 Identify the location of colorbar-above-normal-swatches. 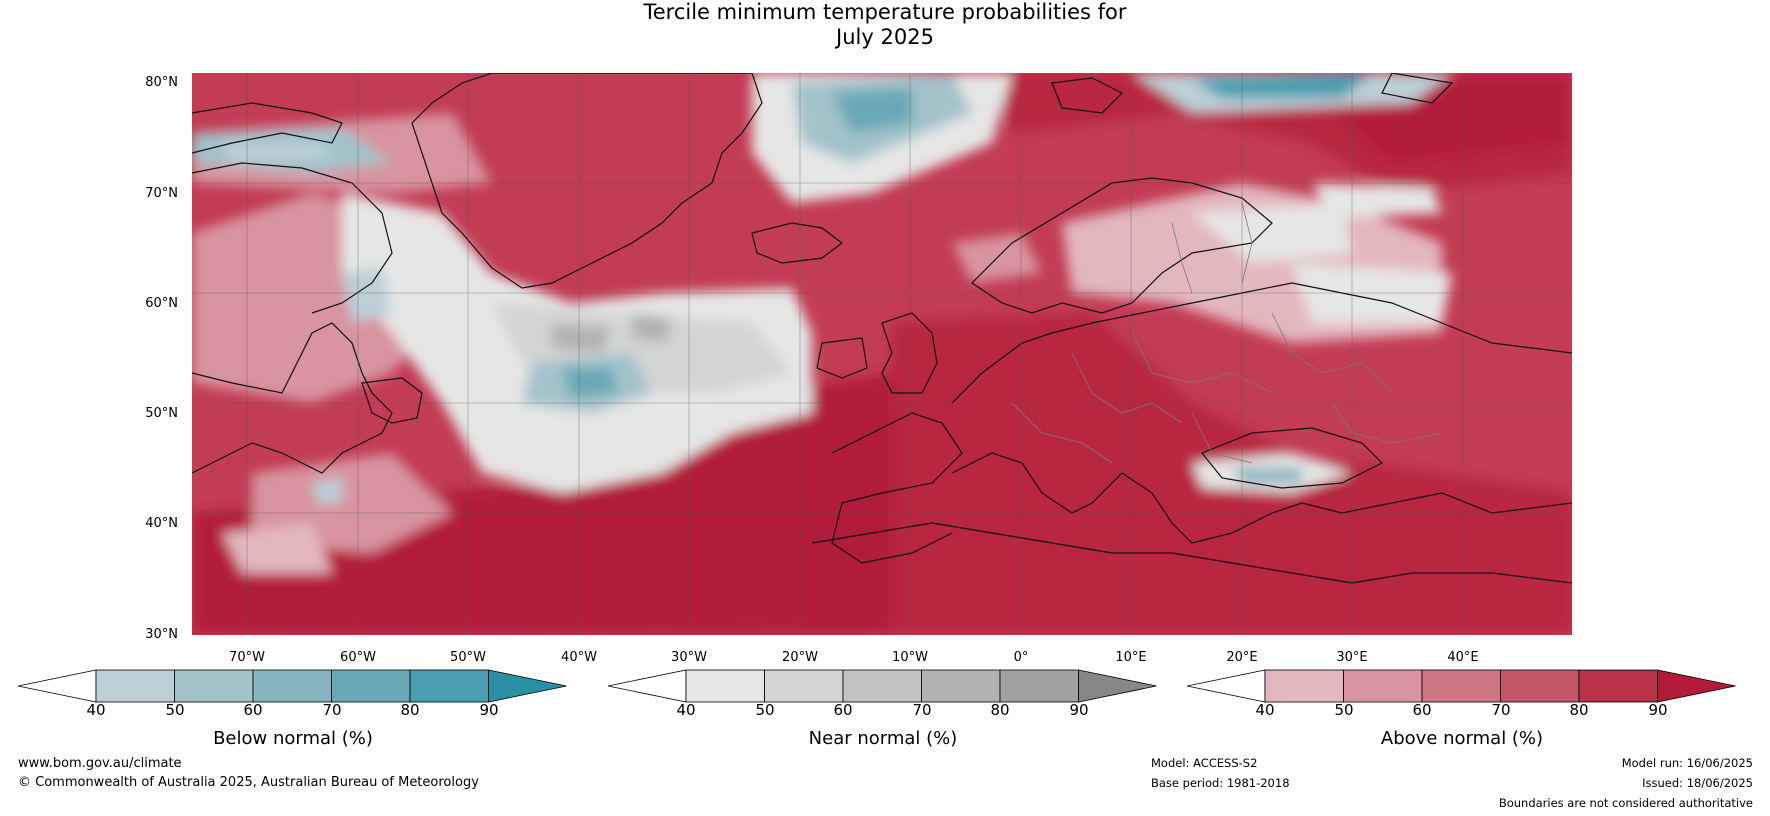
(1461, 686).